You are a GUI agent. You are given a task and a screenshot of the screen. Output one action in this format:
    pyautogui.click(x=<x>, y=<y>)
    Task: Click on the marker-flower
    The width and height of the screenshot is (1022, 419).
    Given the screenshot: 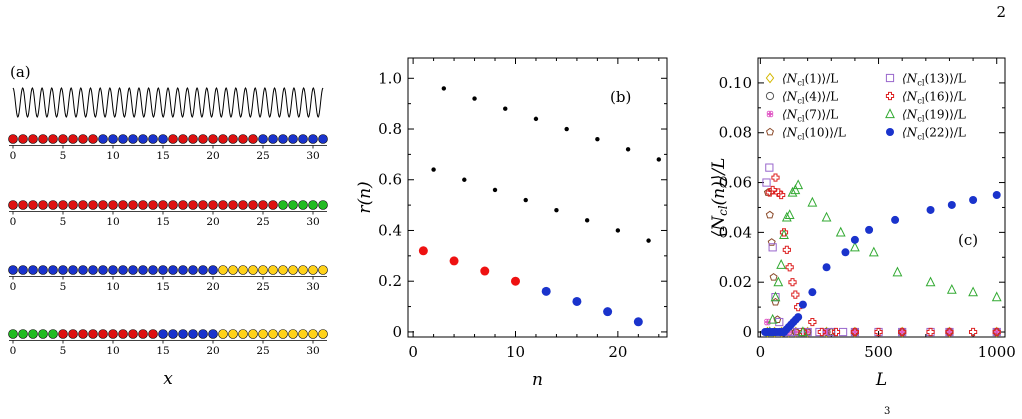 What is the action you would take?
    pyautogui.click(x=770, y=114)
    